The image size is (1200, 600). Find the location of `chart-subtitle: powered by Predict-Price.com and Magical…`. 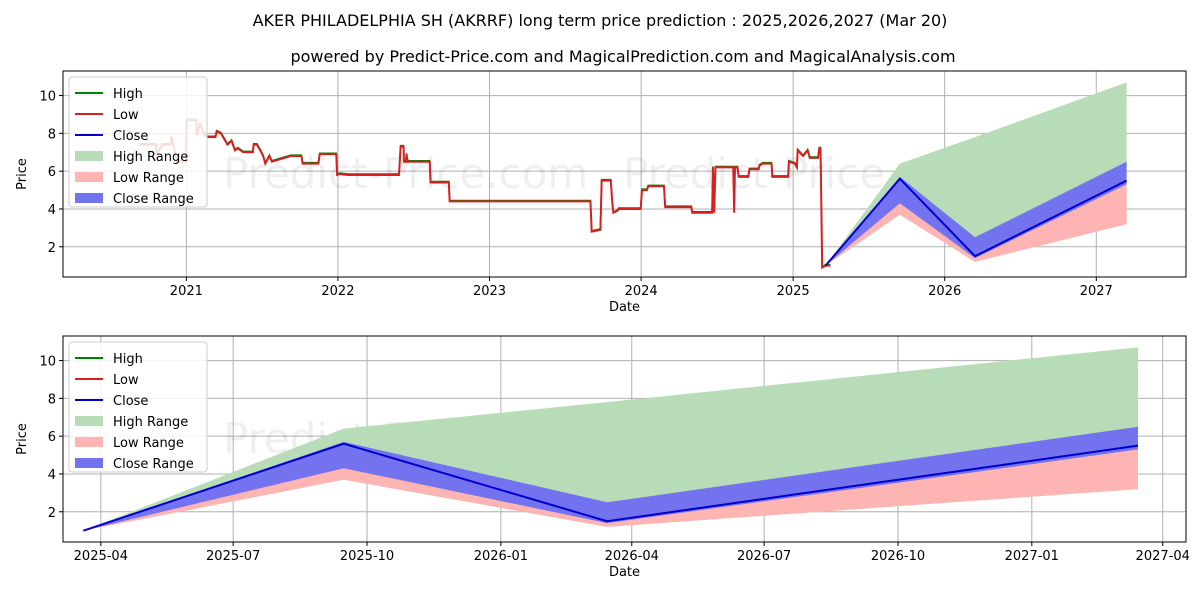

chart-subtitle: powered by Predict-Price.com and Magical… is located at coordinates (622, 56).